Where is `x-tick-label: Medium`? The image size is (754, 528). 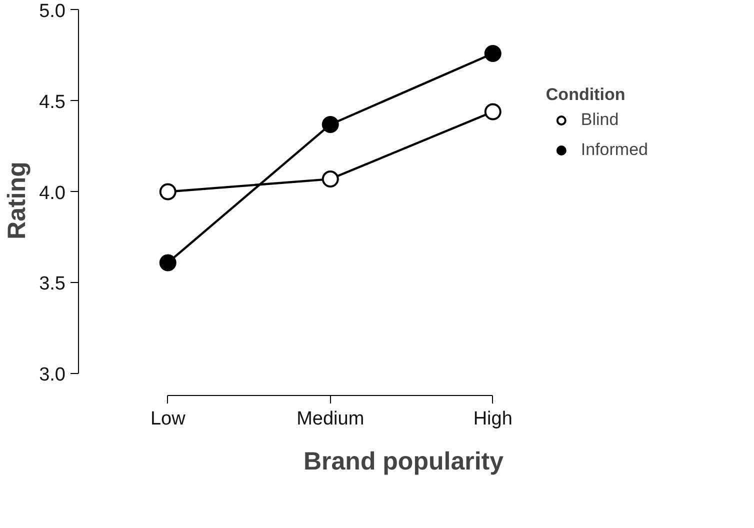 x-tick-label: Medium is located at coordinates (330, 419).